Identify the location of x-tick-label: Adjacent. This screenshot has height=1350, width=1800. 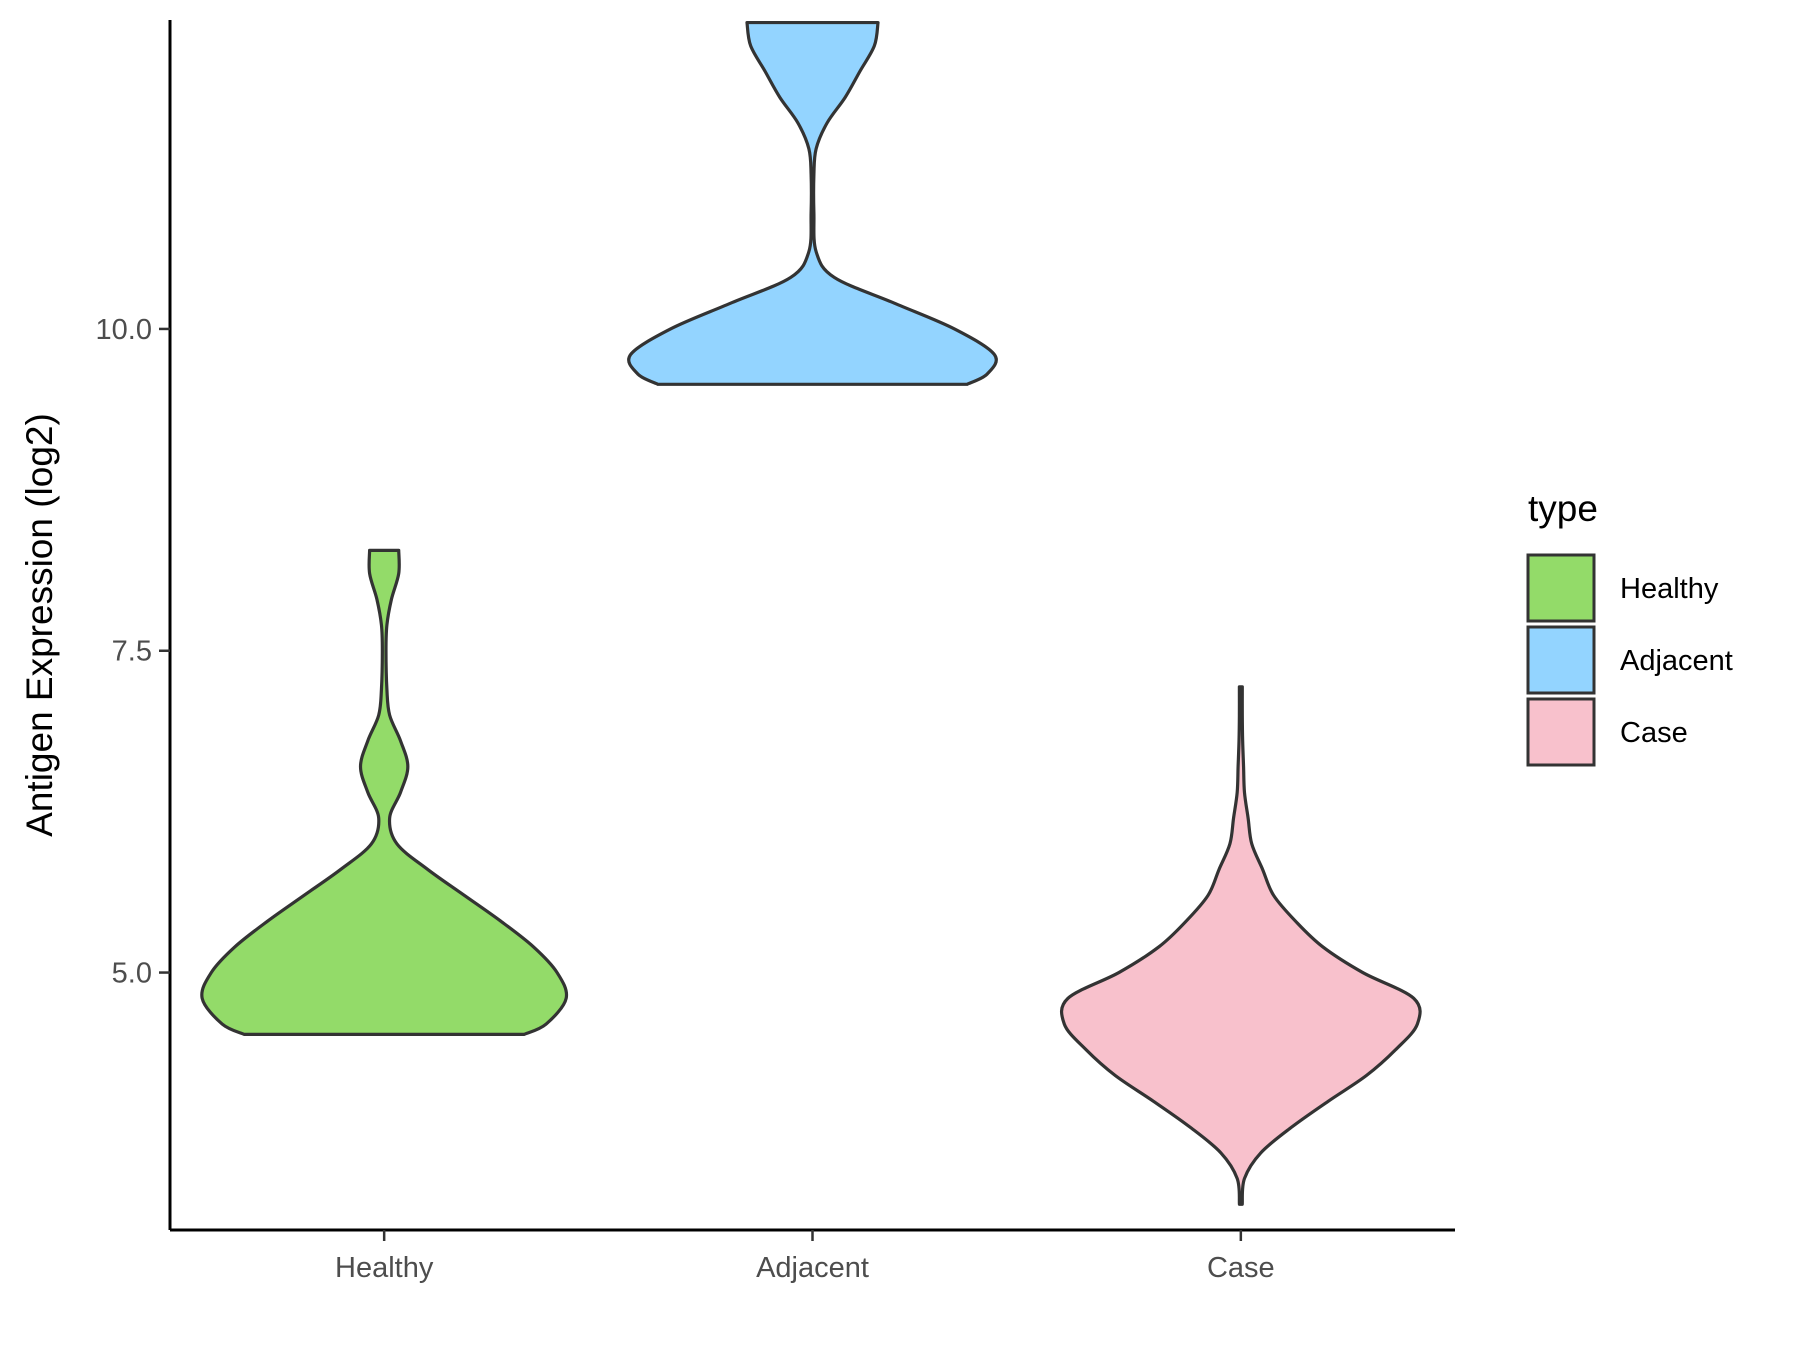
(812, 1268).